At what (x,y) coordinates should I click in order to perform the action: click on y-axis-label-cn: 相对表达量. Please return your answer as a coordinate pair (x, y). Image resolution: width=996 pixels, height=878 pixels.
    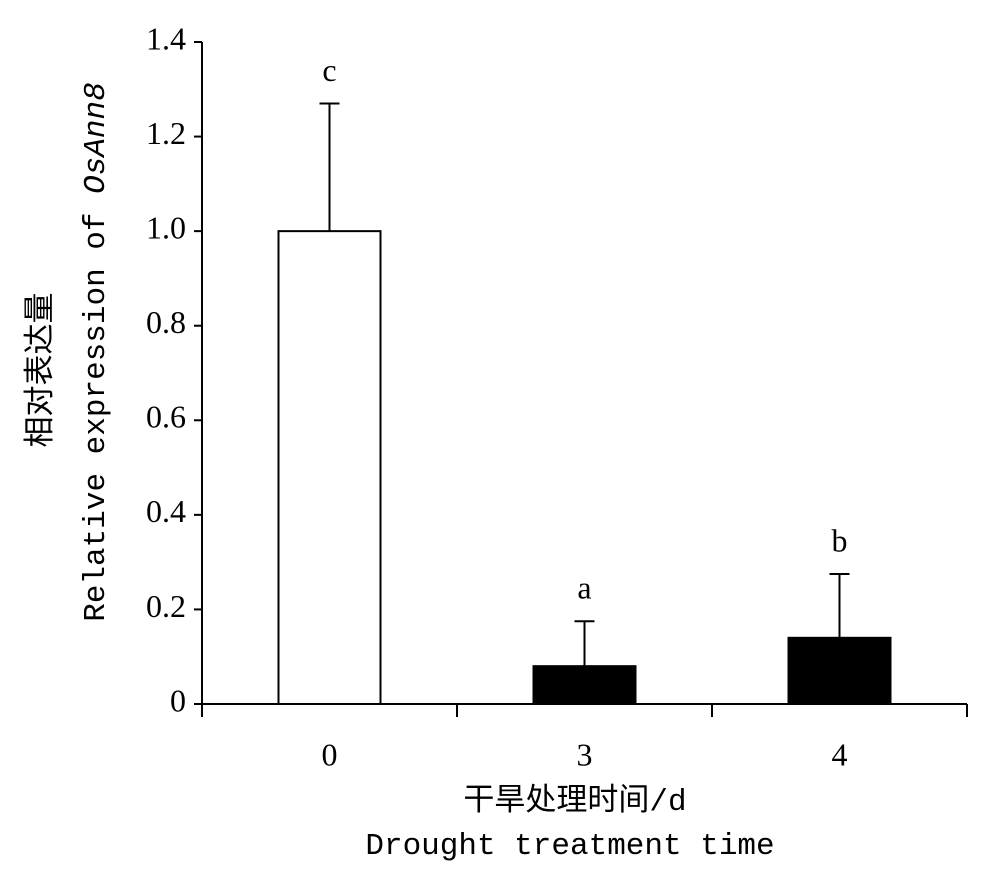
    Looking at the image, I should click on (41, 370).